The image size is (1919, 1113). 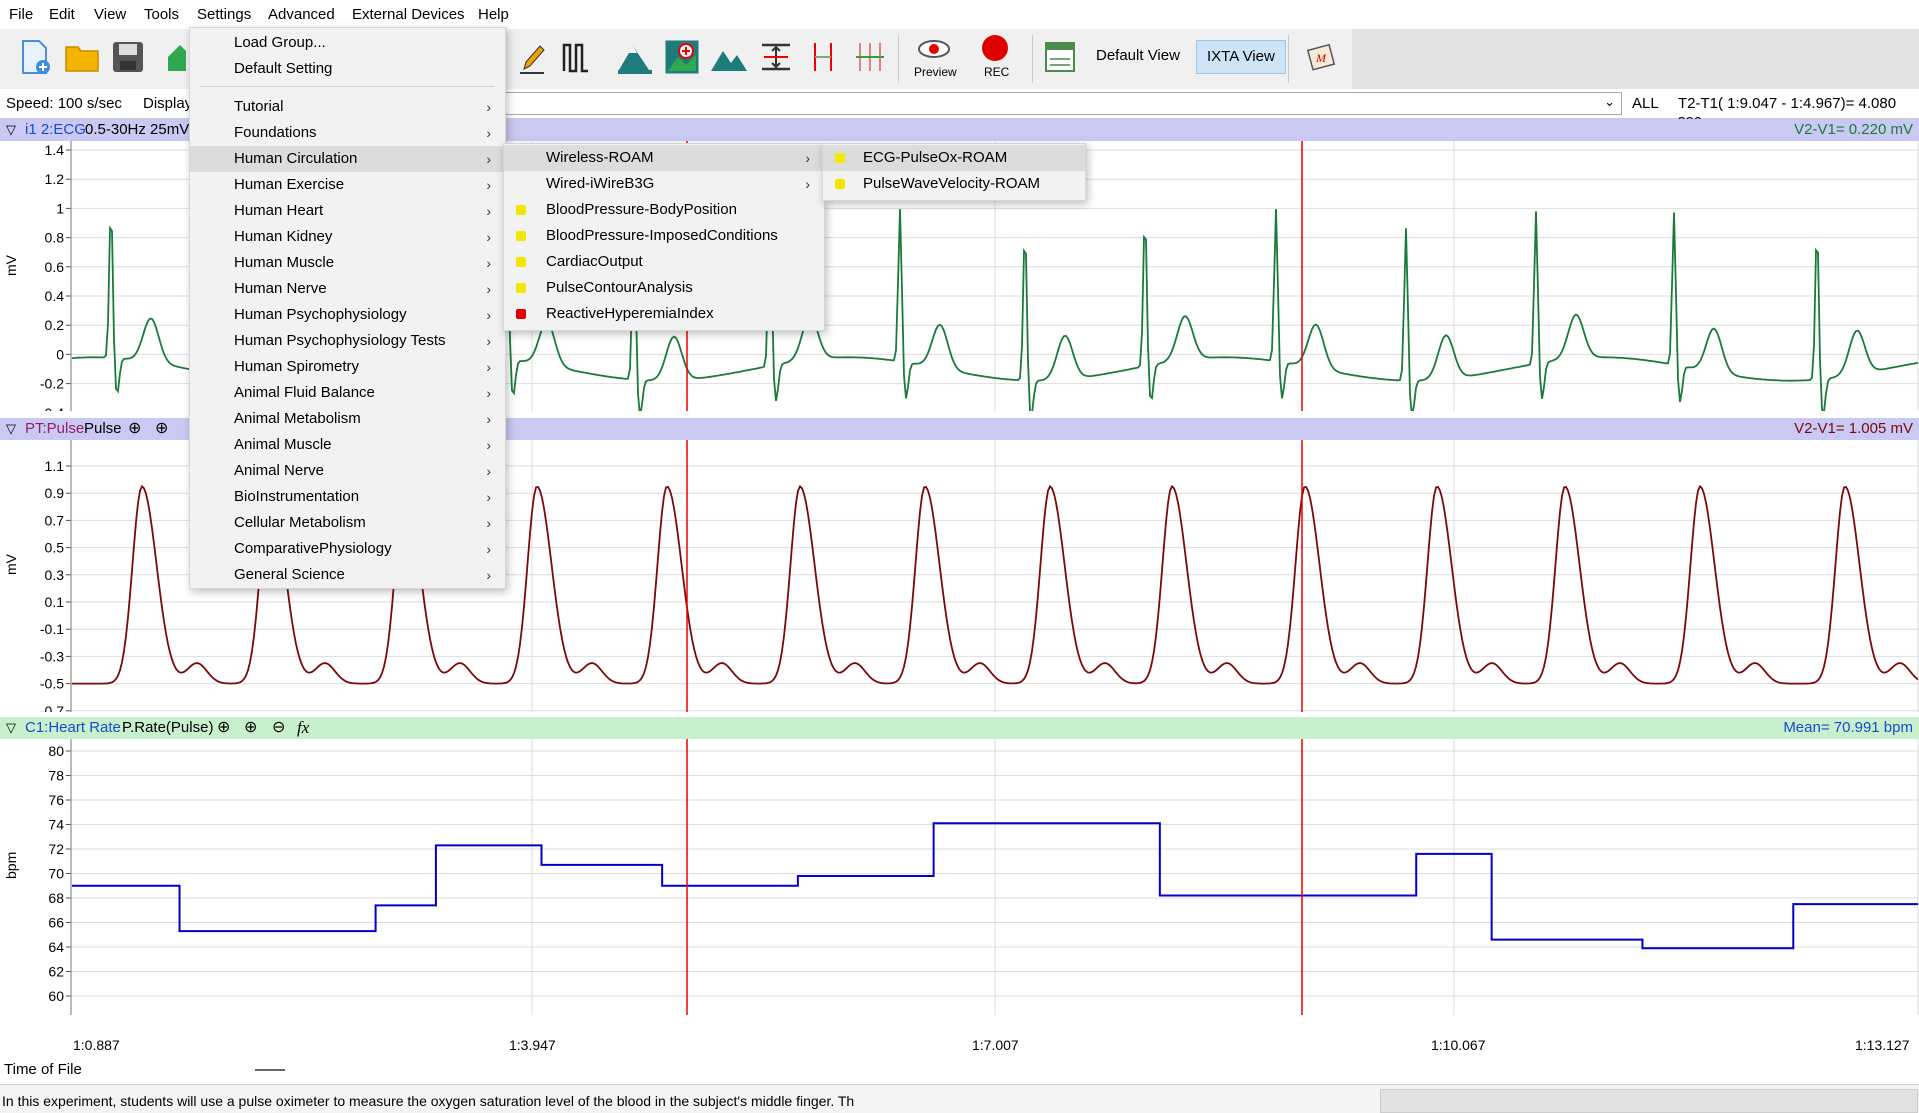 I want to click on svg-text: M, so click(x=1321, y=58).